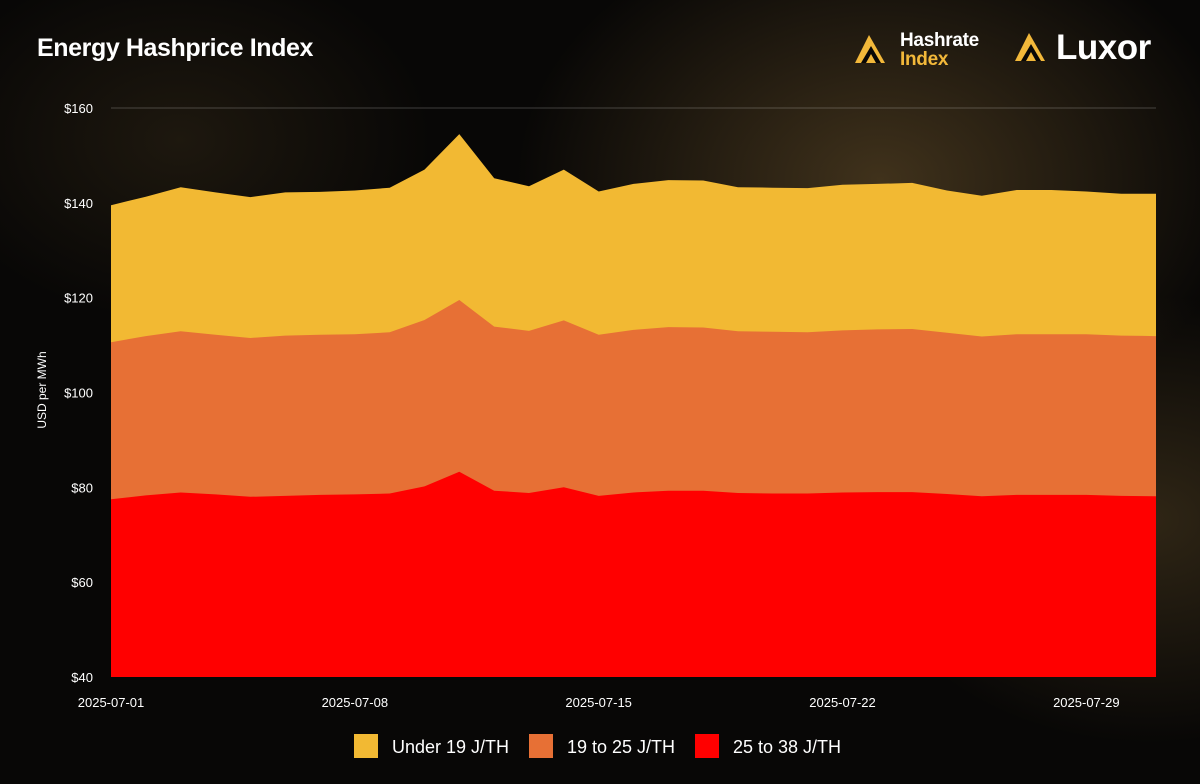  Describe the element at coordinates (82, 582) in the screenshot. I see `y-tick-label: $60` at that location.